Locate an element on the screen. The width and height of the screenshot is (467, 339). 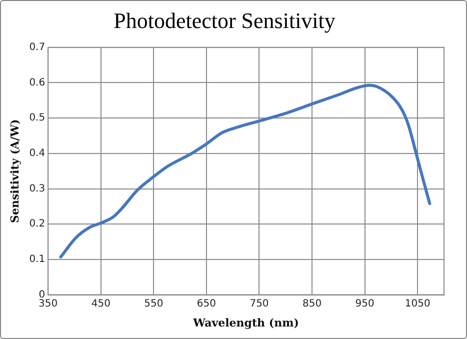
x-tick-label: 850 is located at coordinates (312, 304).